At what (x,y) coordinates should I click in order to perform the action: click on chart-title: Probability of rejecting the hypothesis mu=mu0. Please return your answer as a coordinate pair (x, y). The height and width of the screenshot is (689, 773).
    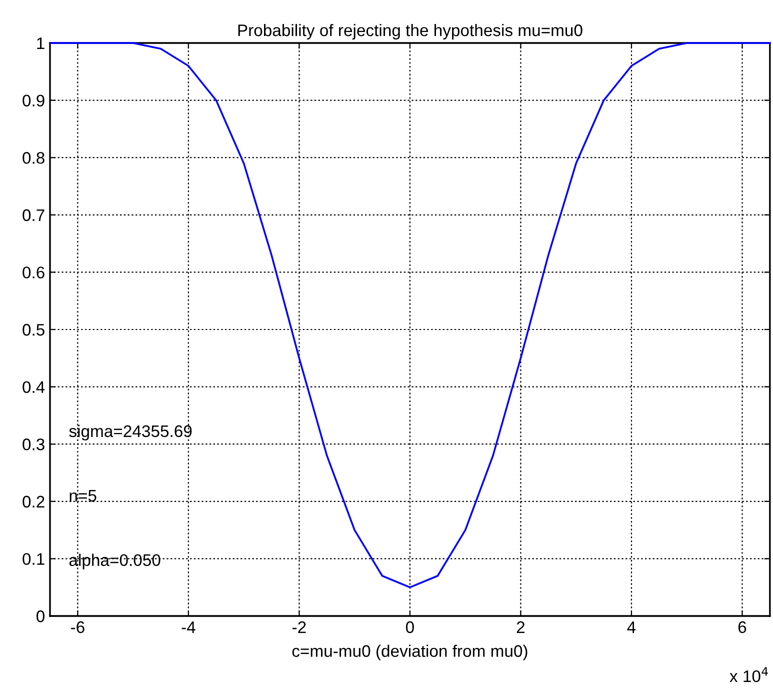
    Looking at the image, I should click on (410, 32).